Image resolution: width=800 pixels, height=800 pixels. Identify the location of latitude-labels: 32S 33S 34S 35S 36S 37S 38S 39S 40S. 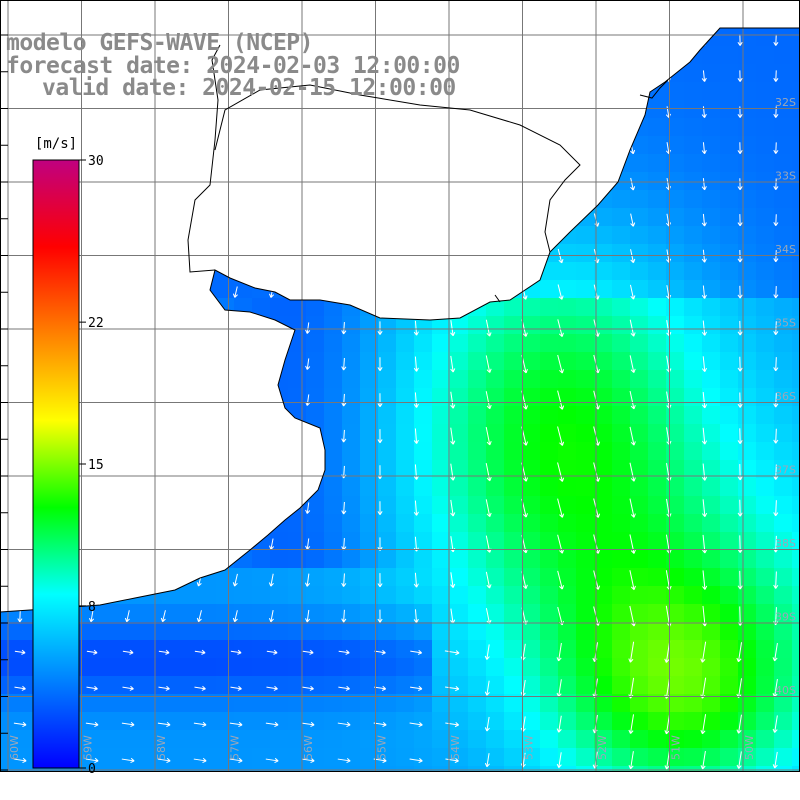
(785, 396).